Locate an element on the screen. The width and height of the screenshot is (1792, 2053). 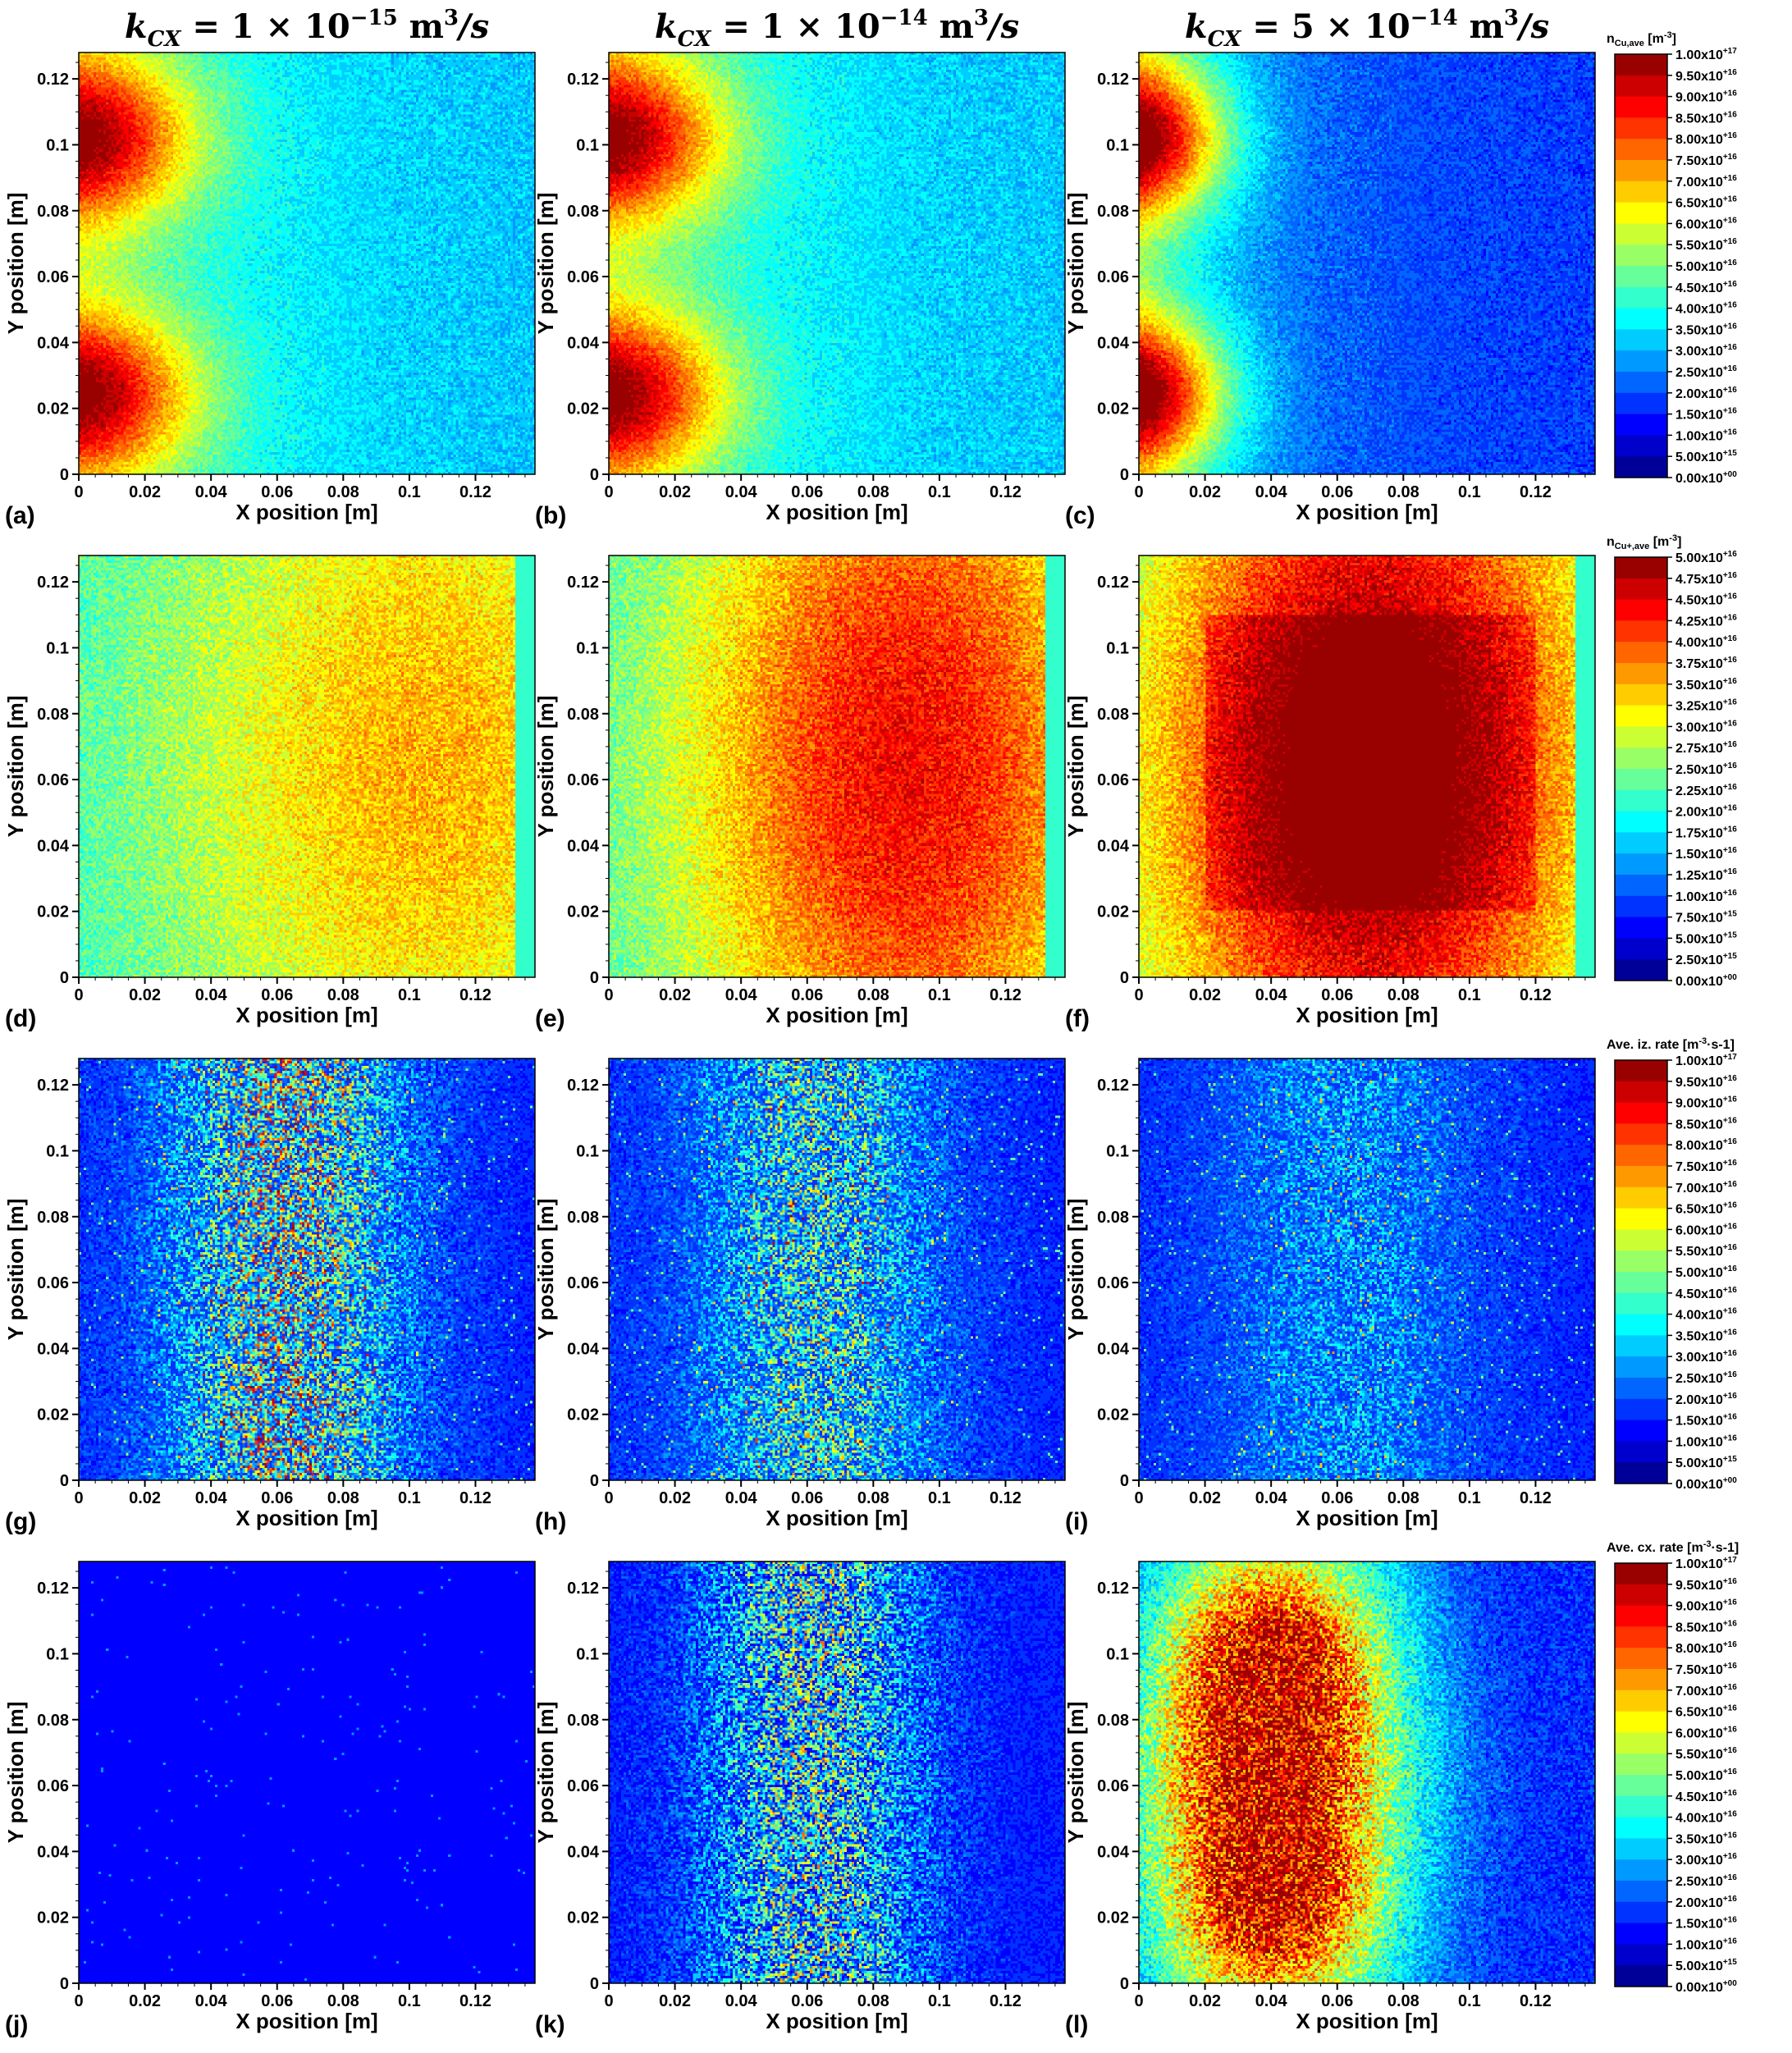
colorbar-label: 9.50x10+16 is located at coordinates (1706, 76).